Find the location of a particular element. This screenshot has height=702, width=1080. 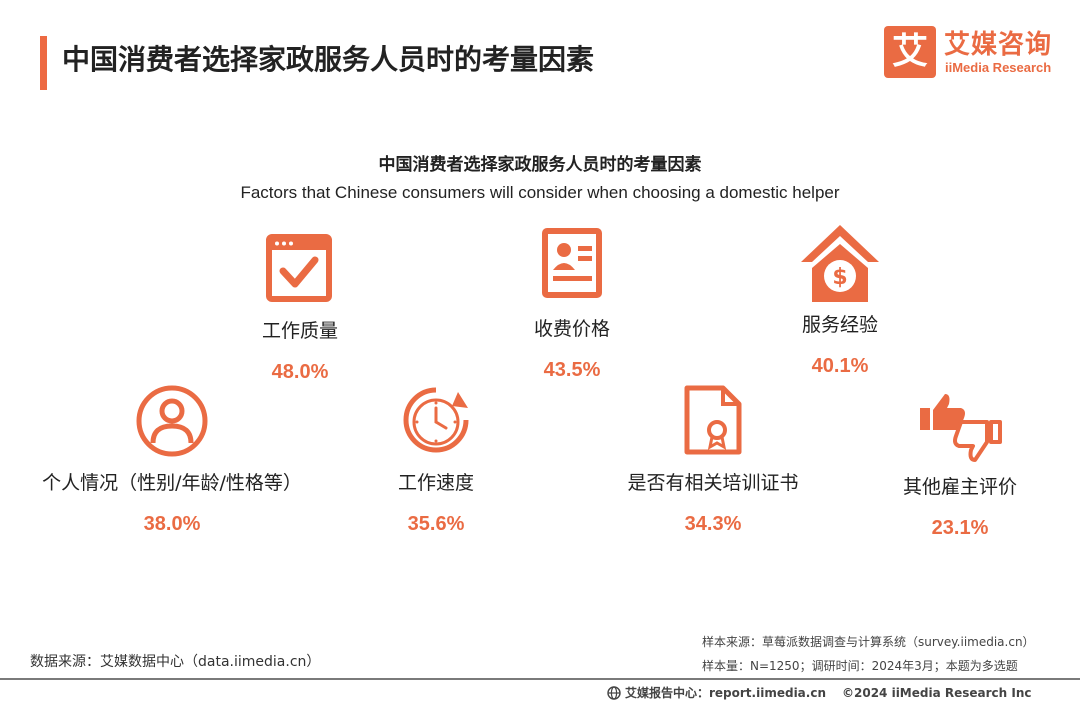

house-dollar-icon: $ is located at coordinates (840, 263).